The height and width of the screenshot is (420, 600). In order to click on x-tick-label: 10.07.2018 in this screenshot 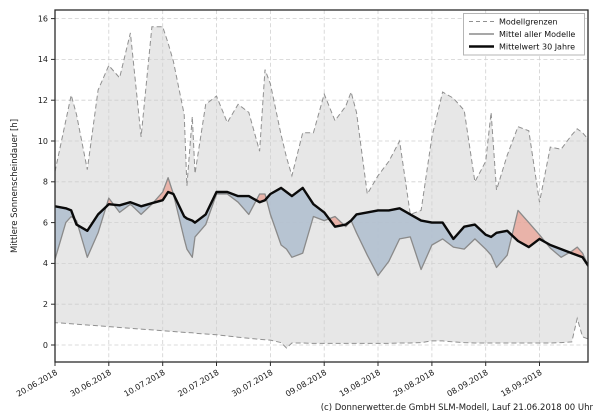, I will do `click(145, 383)`.